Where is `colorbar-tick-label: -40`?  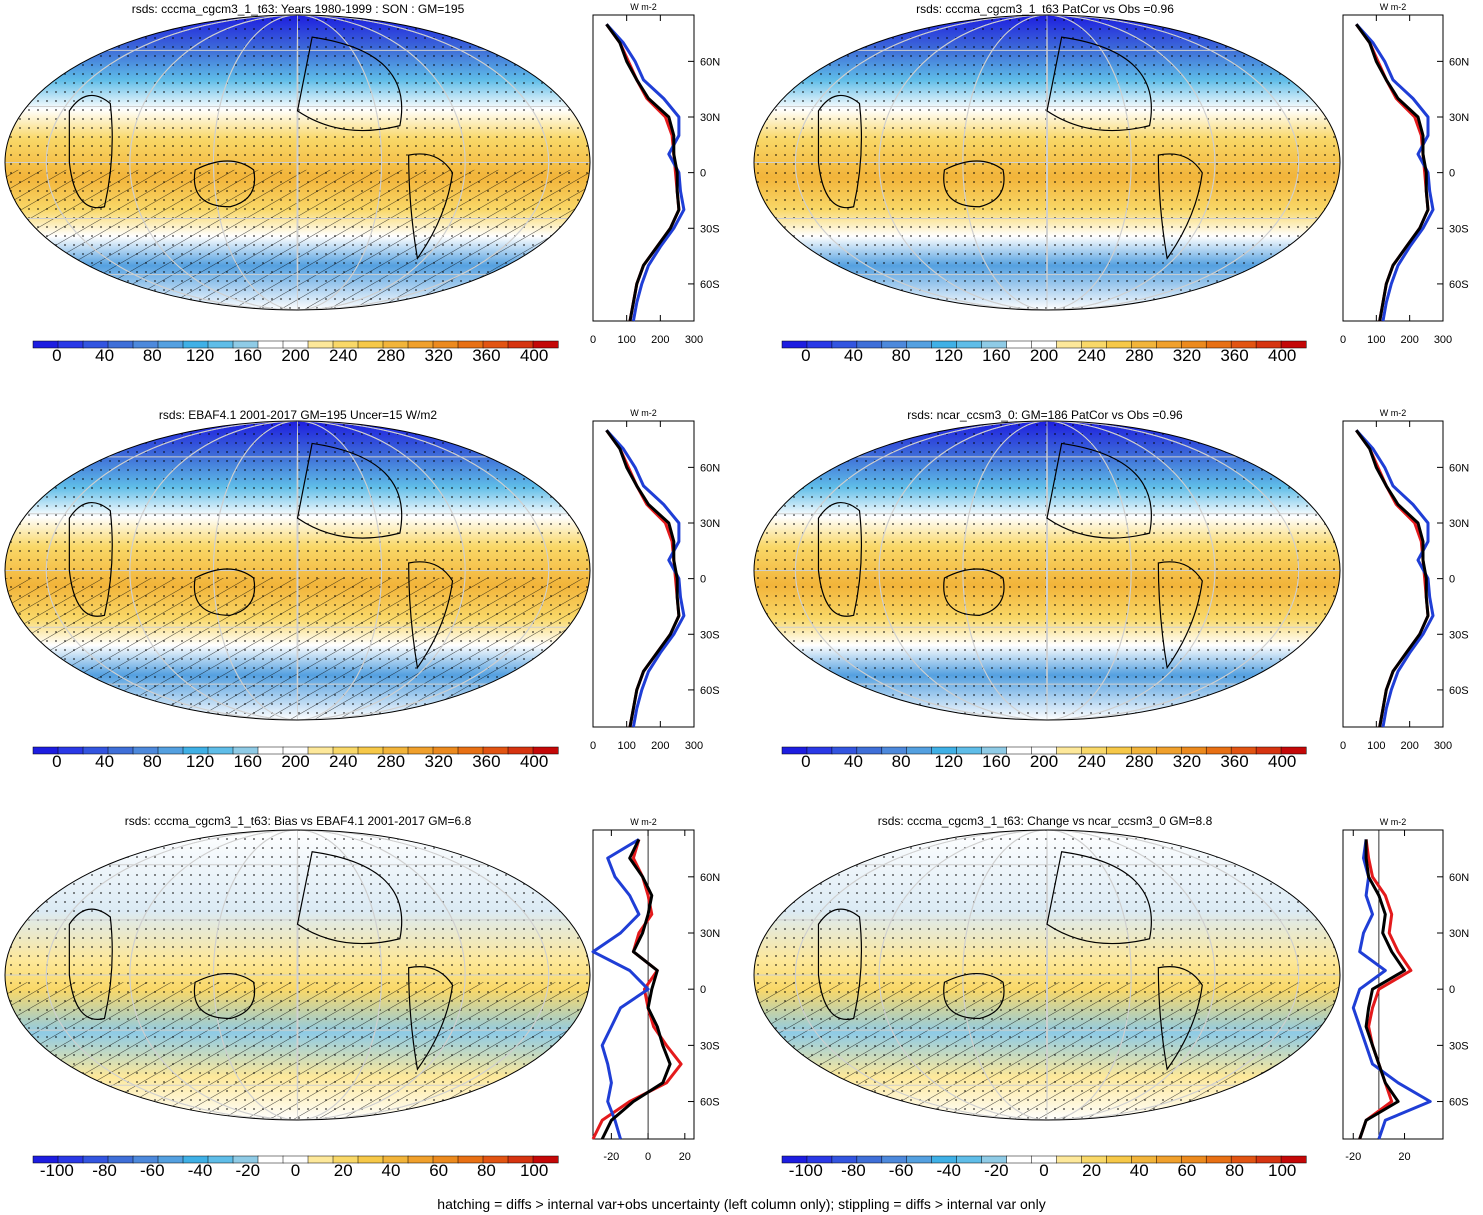
colorbar-tick-label: -40 is located at coordinates (200, 1170).